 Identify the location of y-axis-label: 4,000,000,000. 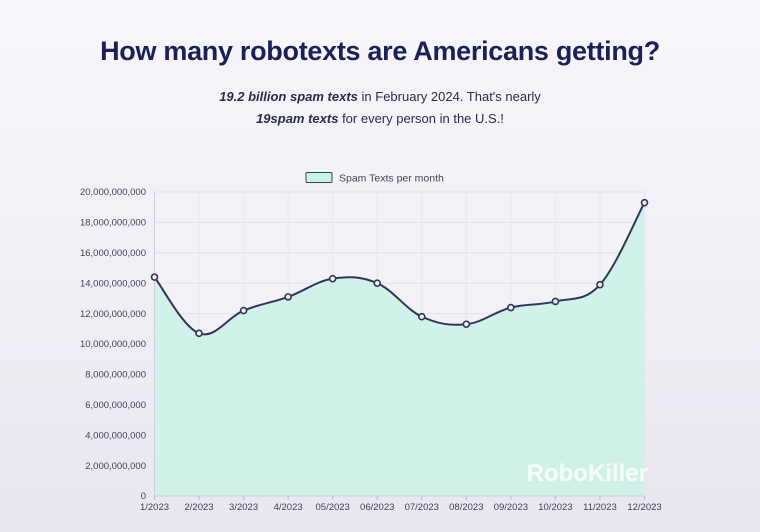
(115, 435).